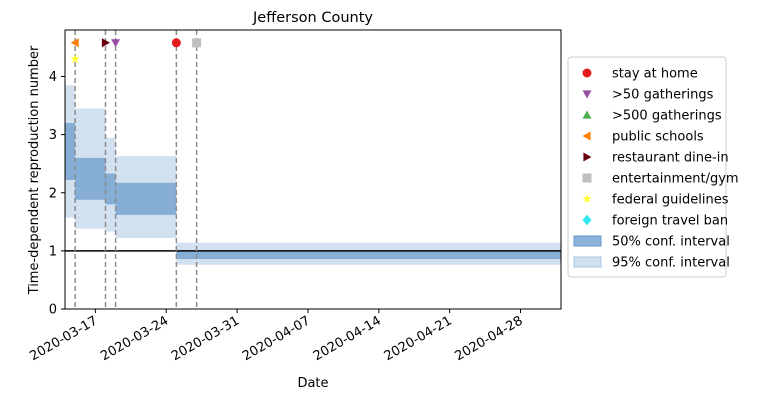 The image size is (763, 404). What do you see at coordinates (655, 74) in the screenshot?
I see `legend-label-0: stay at home` at bounding box center [655, 74].